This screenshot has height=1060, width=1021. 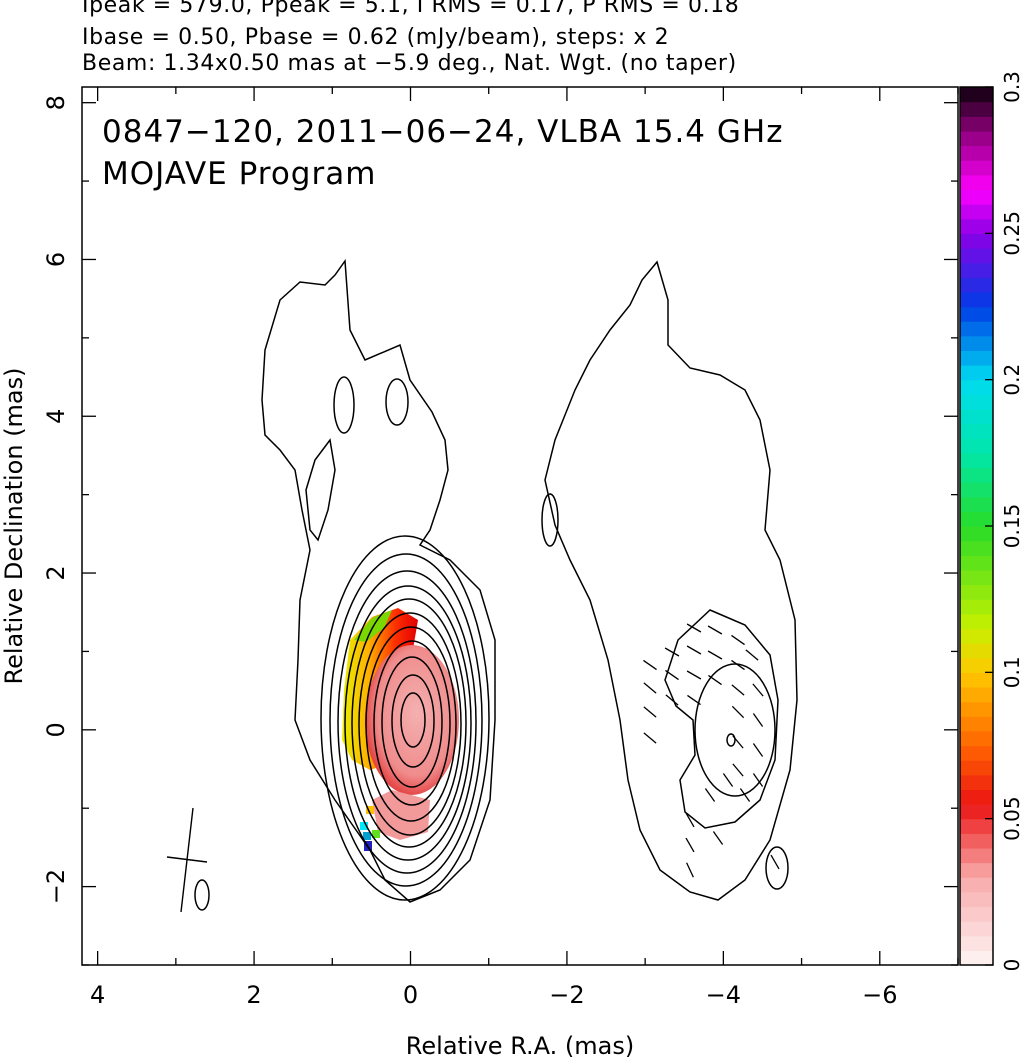 What do you see at coordinates (410, 995) in the screenshot?
I see `x-tick-label: 0` at bounding box center [410, 995].